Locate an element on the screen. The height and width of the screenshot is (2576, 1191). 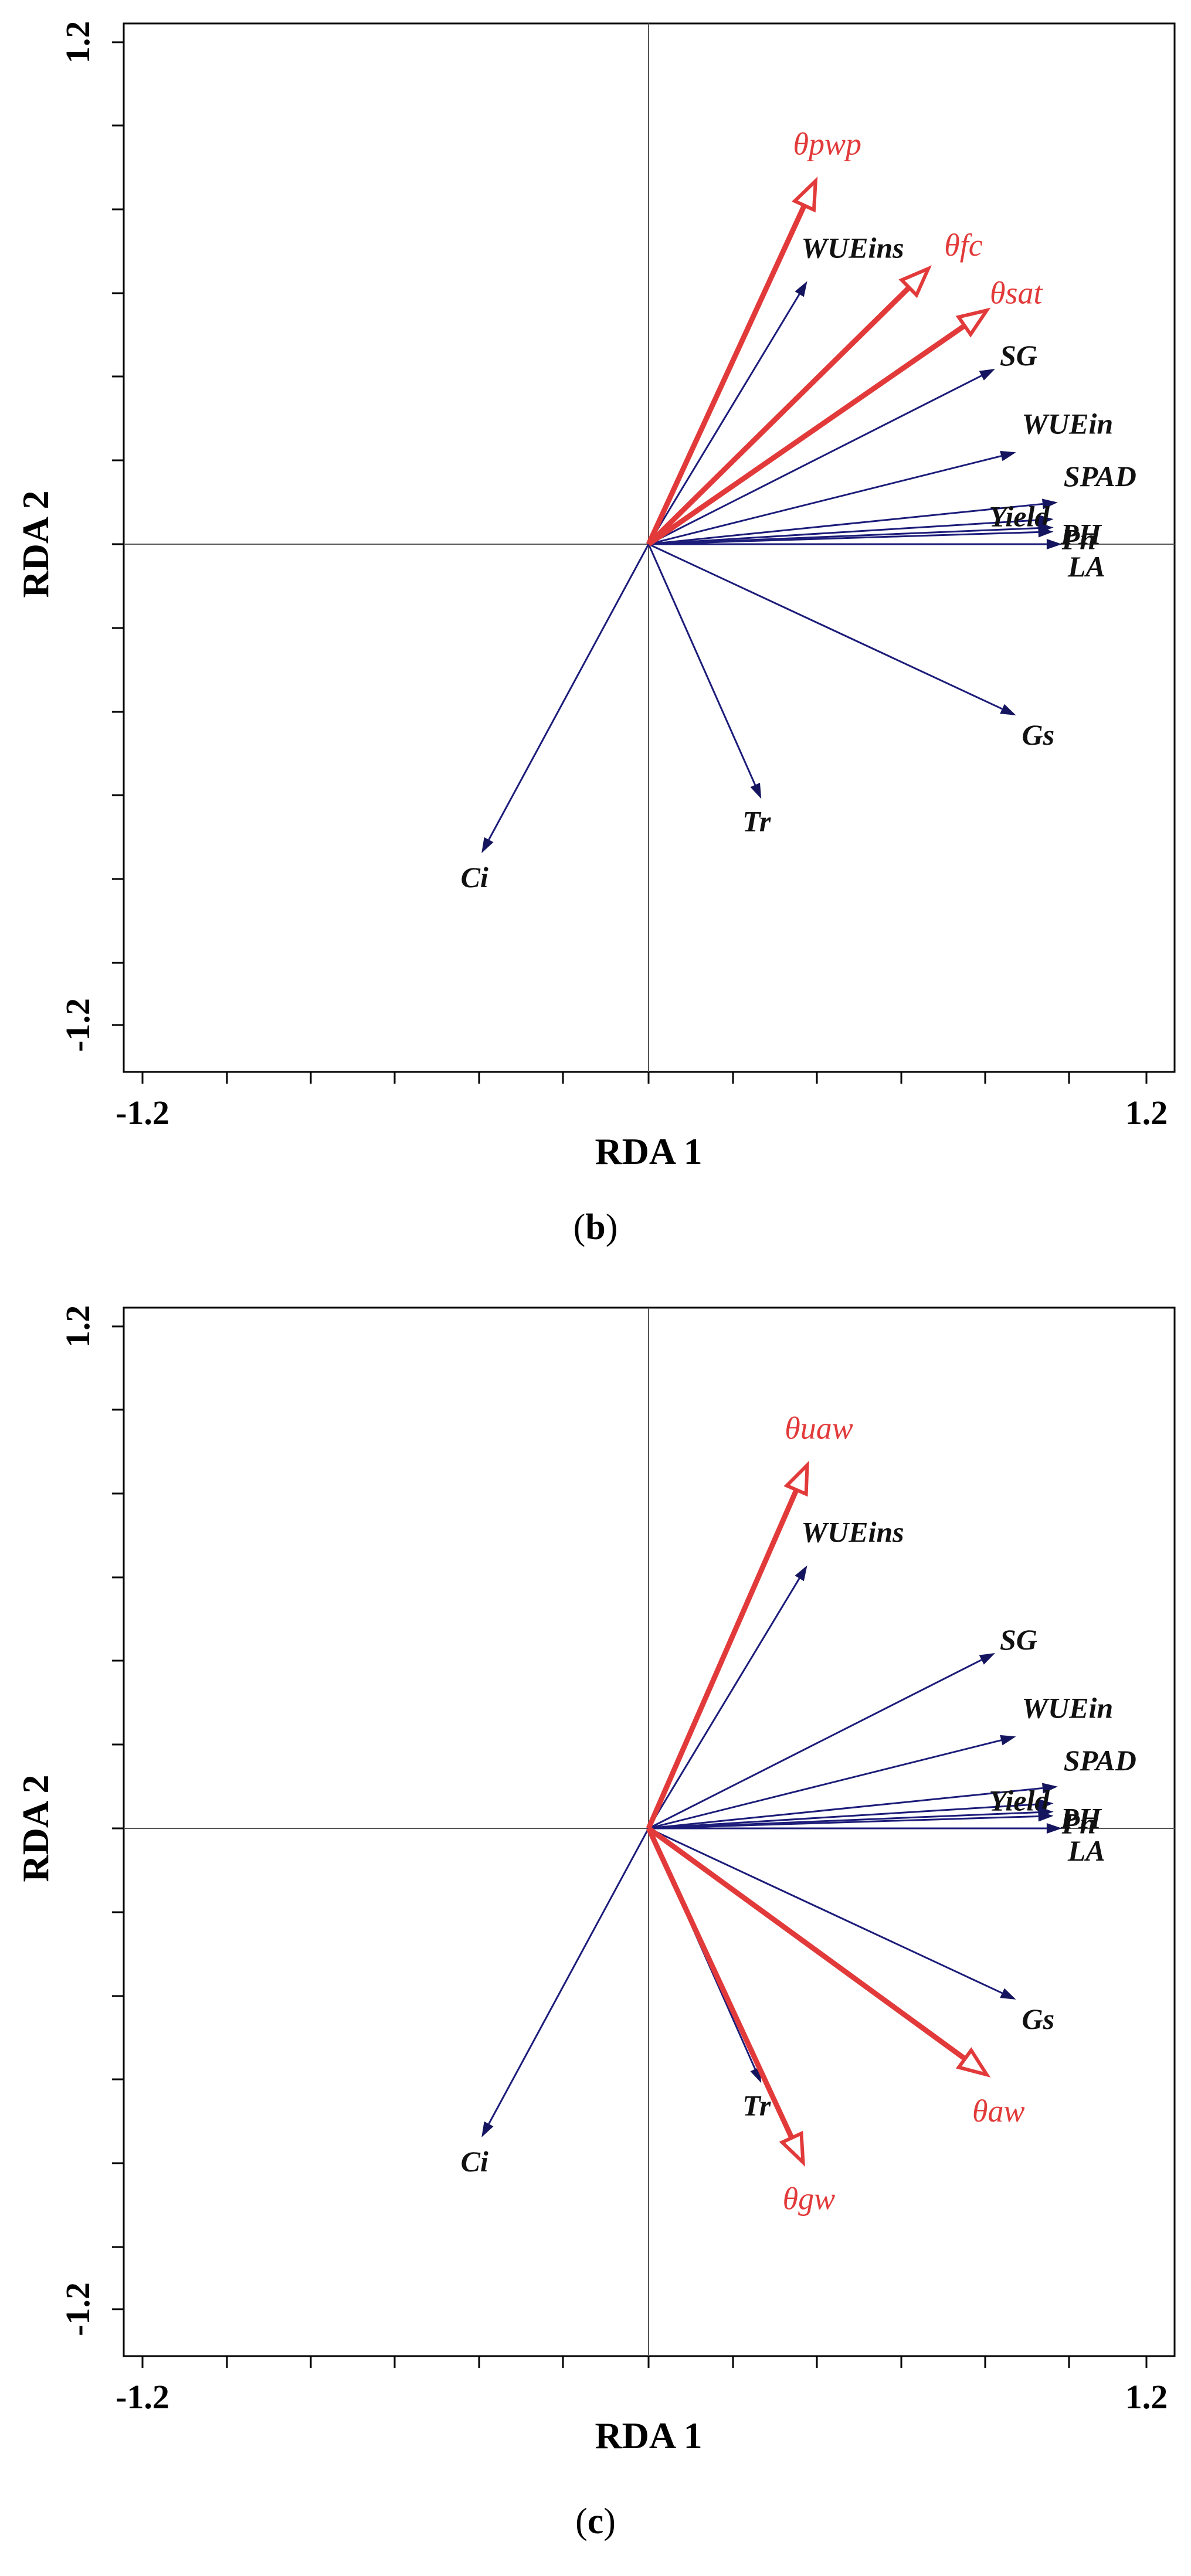
env-label-theta-gw: θgw is located at coordinates (810, 2199).